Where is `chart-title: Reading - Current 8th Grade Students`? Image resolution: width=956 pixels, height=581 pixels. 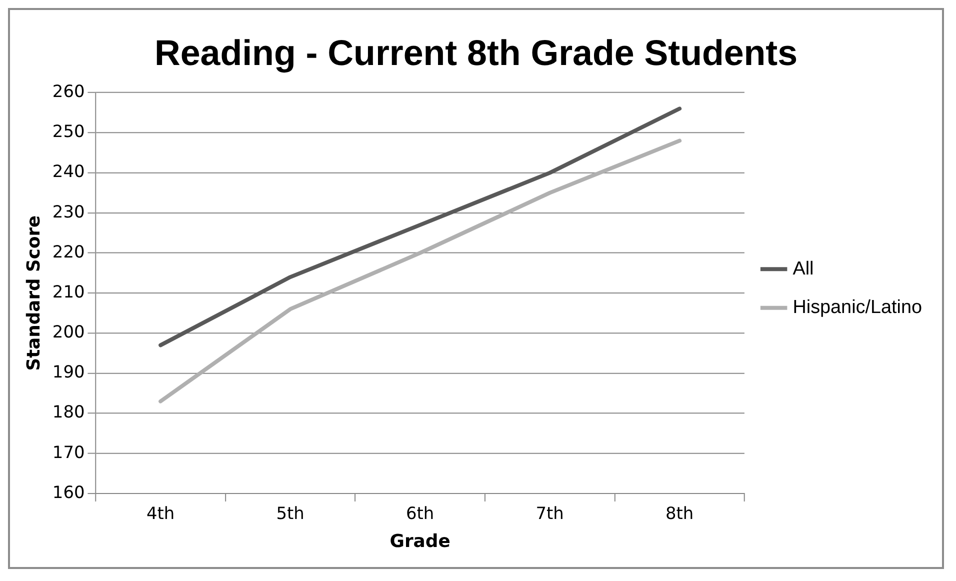
chart-title: Reading - Current 8th Grade Students is located at coordinates (476, 53).